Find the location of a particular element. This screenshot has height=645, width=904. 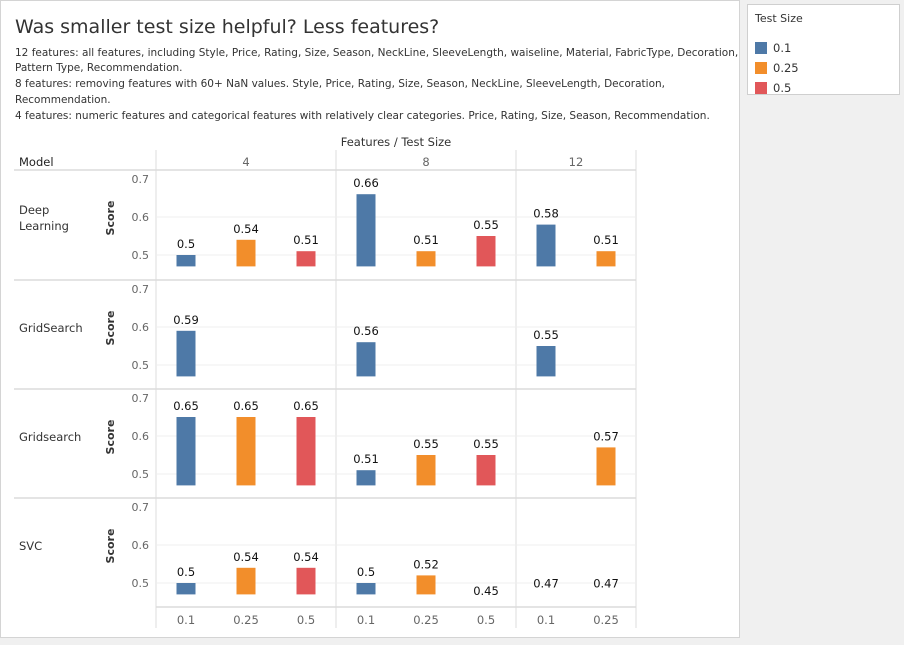

description-line-2: Pattern Type, Recommendation. is located at coordinates (99, 68).